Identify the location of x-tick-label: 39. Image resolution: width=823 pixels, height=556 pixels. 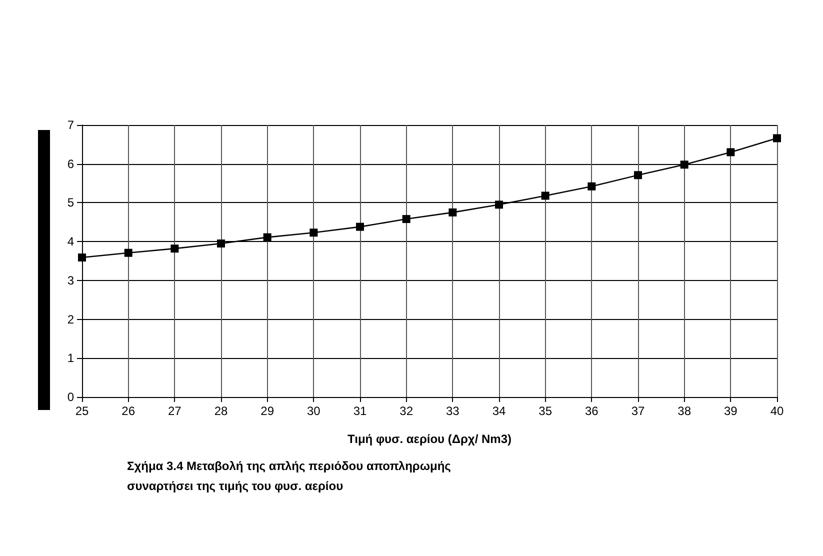
(731, 411).